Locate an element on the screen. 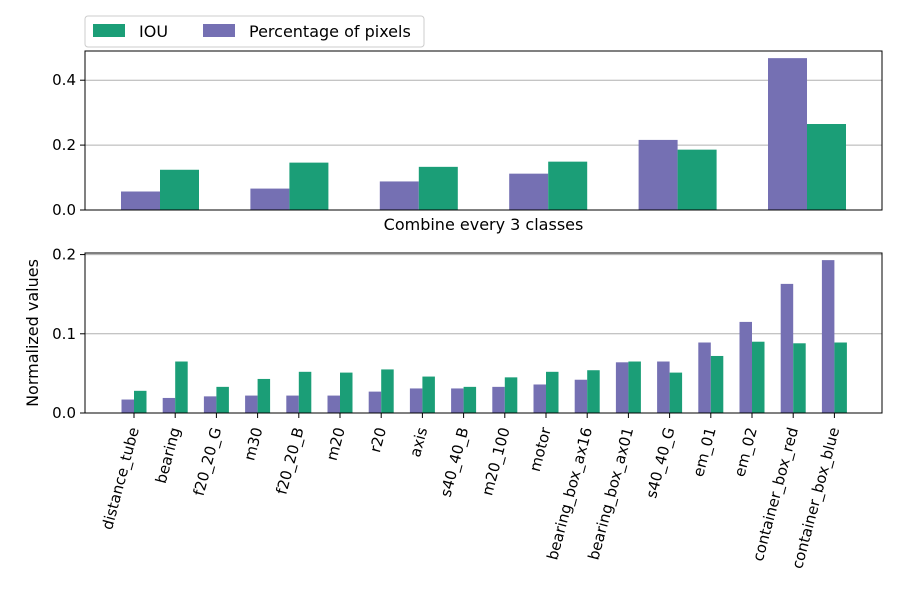 Image resolution: width=900 pixels, height=600 pixels. bar-pixels-r20 is located at coordinates (375, 402).